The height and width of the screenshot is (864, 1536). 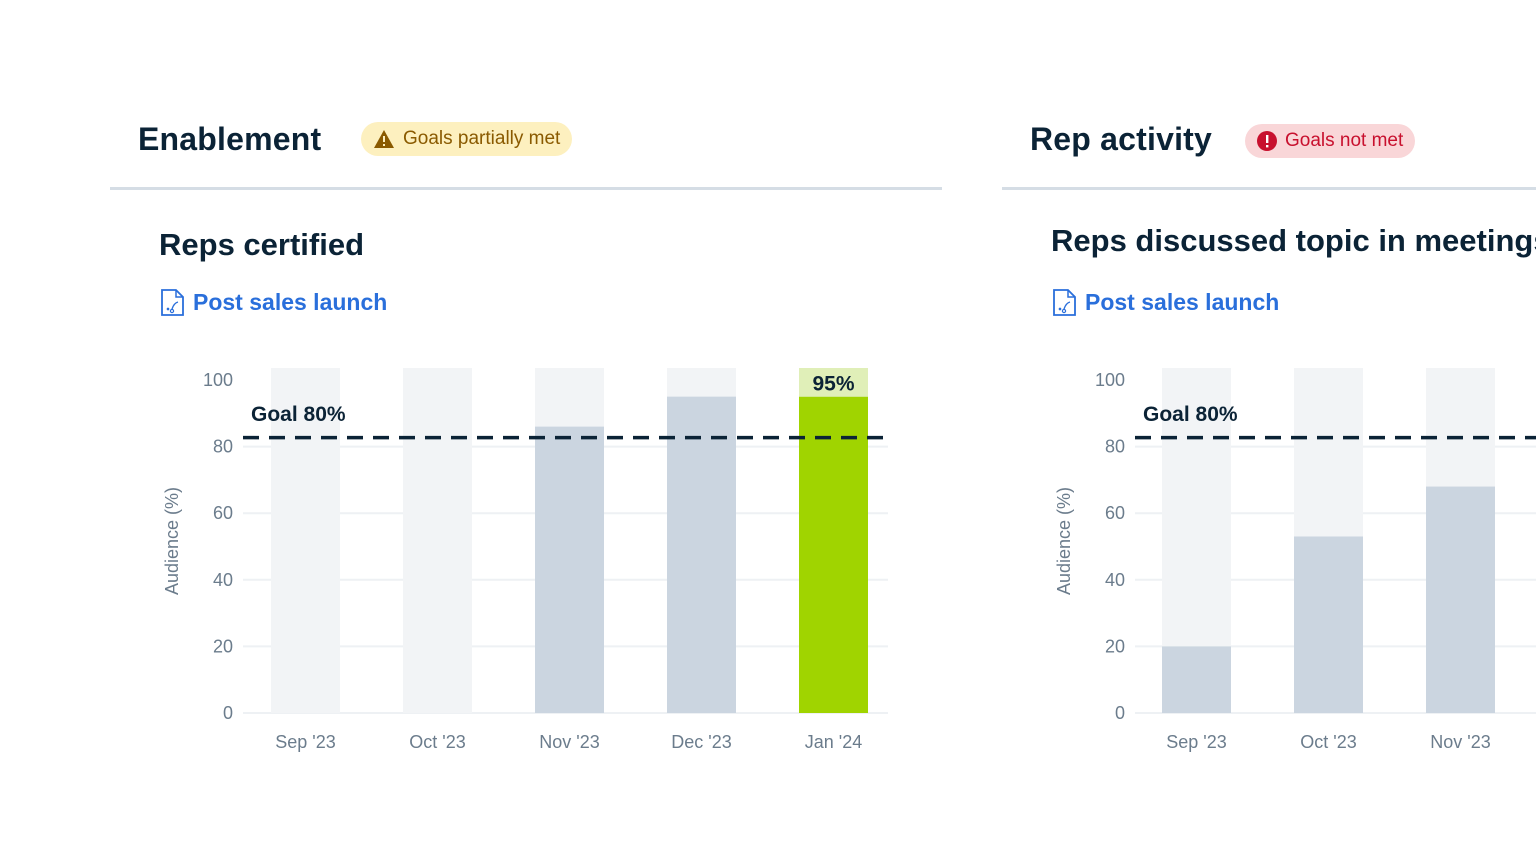 I want to click on status-badge-partial: Goals partially met, so click(x=467, y=139).